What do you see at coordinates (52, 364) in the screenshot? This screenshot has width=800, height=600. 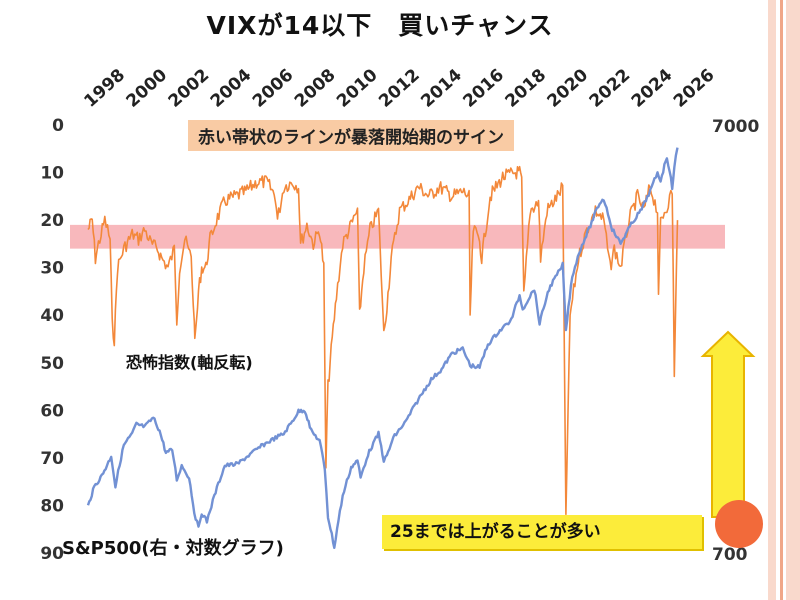 I see `y-left-tick-5: 50` at bounding box center [52, 364].